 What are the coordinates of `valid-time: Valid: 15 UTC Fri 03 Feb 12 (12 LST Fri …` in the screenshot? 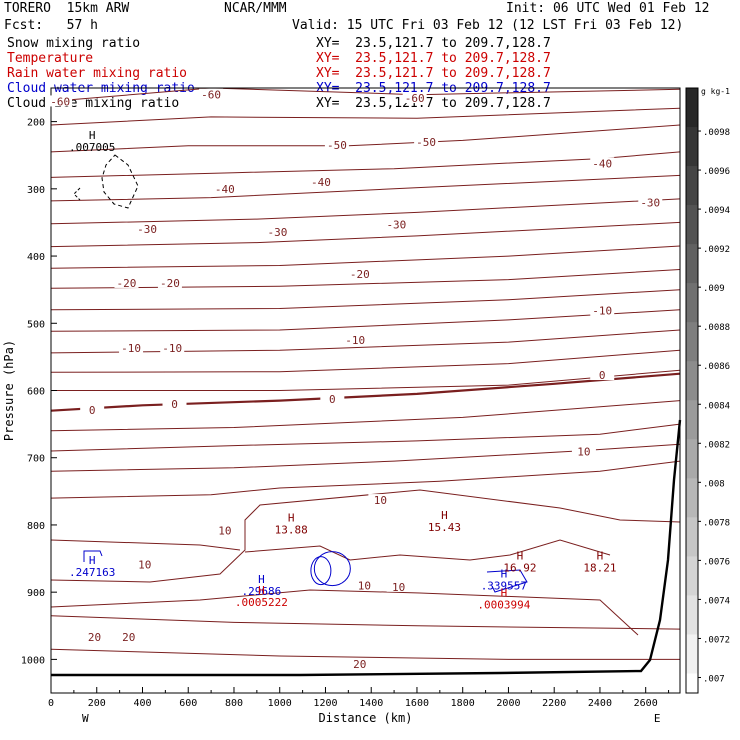 It's located at (488, 25).